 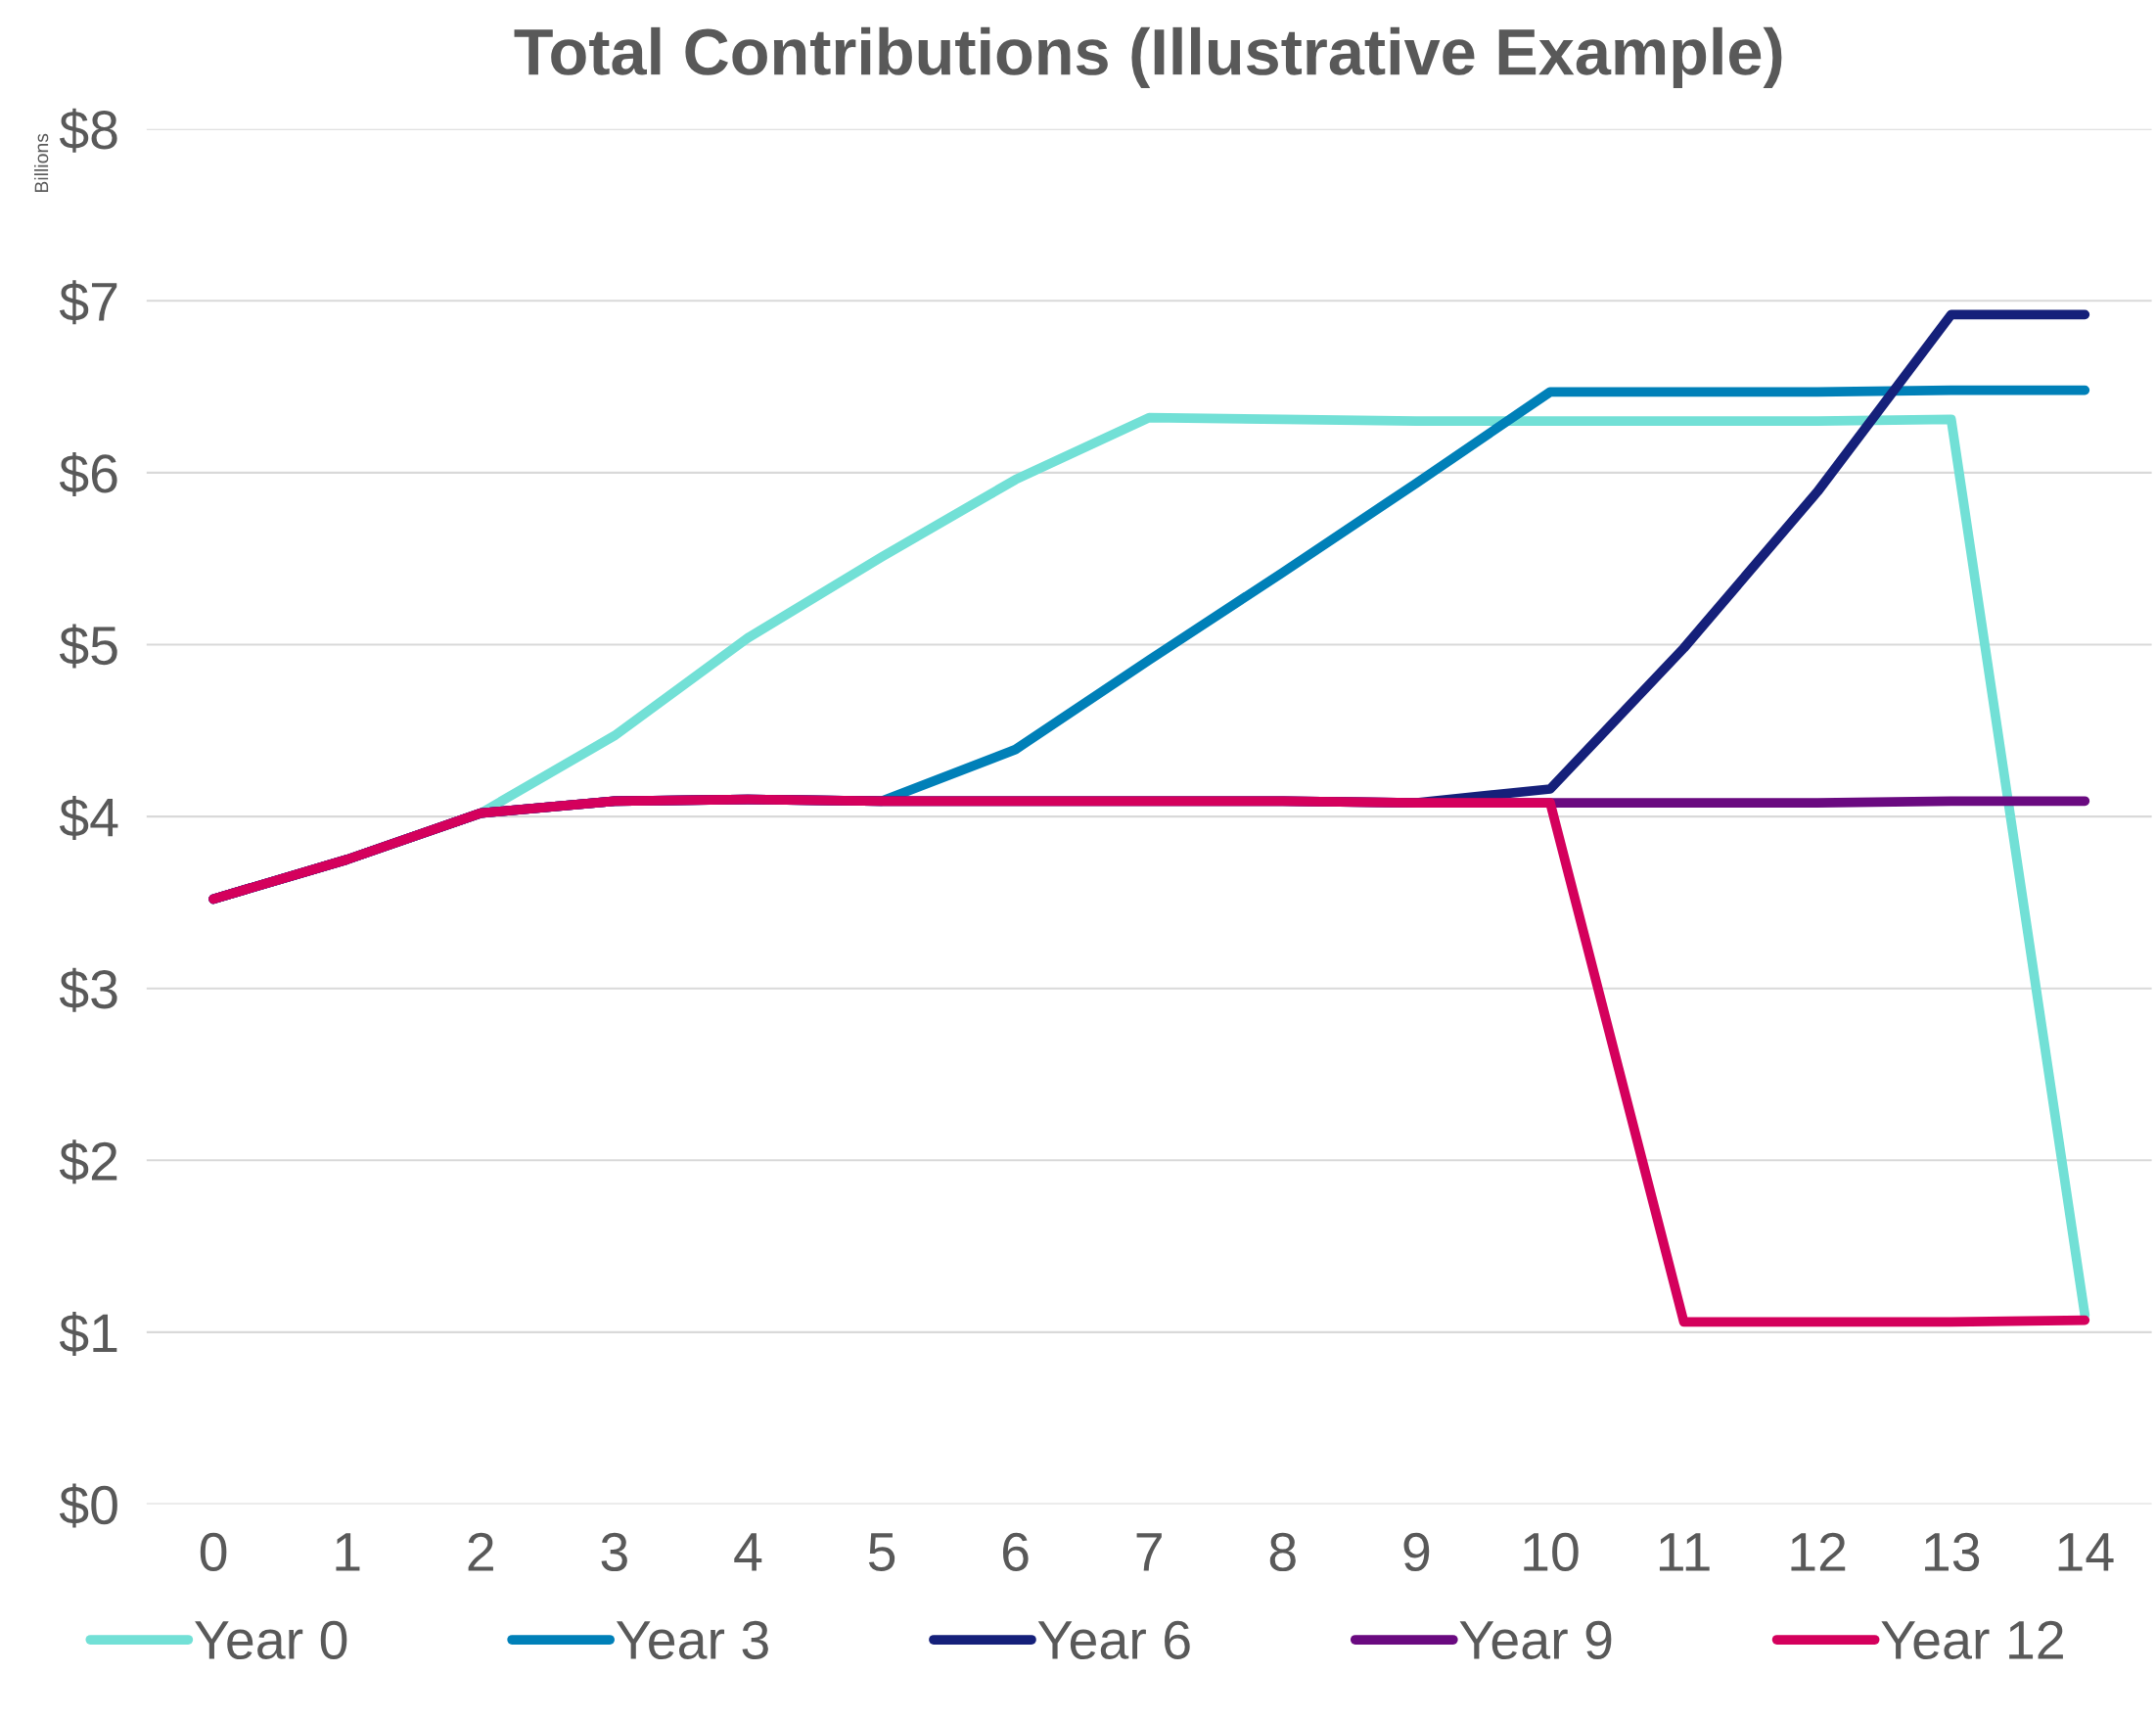 What do you see at coordinates (1113, 1640) in the screenshot?
I see `legend-label: Year 6` at bounding box center [1113, 1640].